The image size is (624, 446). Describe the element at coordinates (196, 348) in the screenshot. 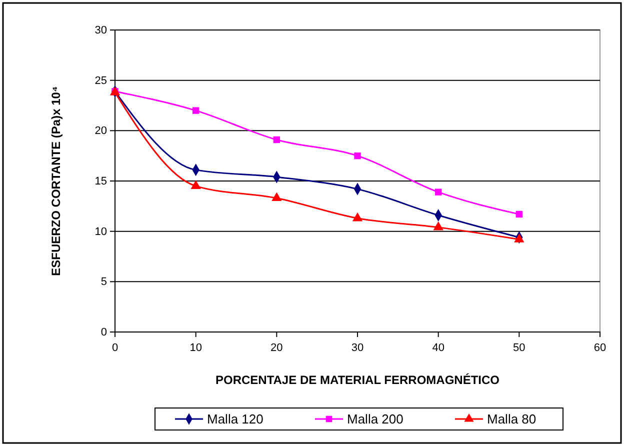

I see `x-tick-label: 10` at that location.